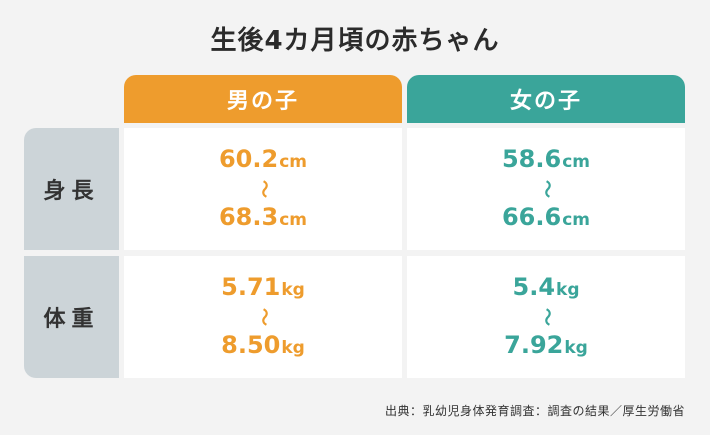 The height and width of the screenshot is (435, 710). What do you see at coordinates (263, 286) in the screenshot?
I see `weight-boy-min: 5.71kg` at bounding box center [263, 286].